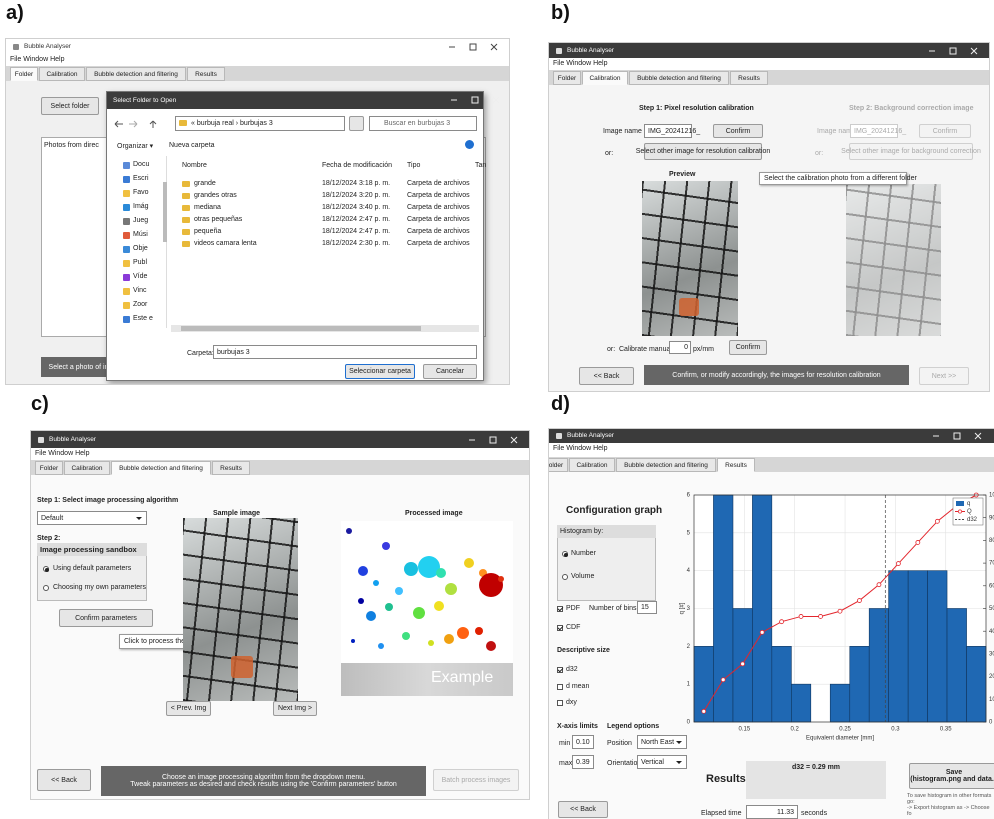 This screenshot has height=819, width=994. Describe the element at coordinates (944, 376) in the screenshot. I see `next-button: Next >>` at that location.